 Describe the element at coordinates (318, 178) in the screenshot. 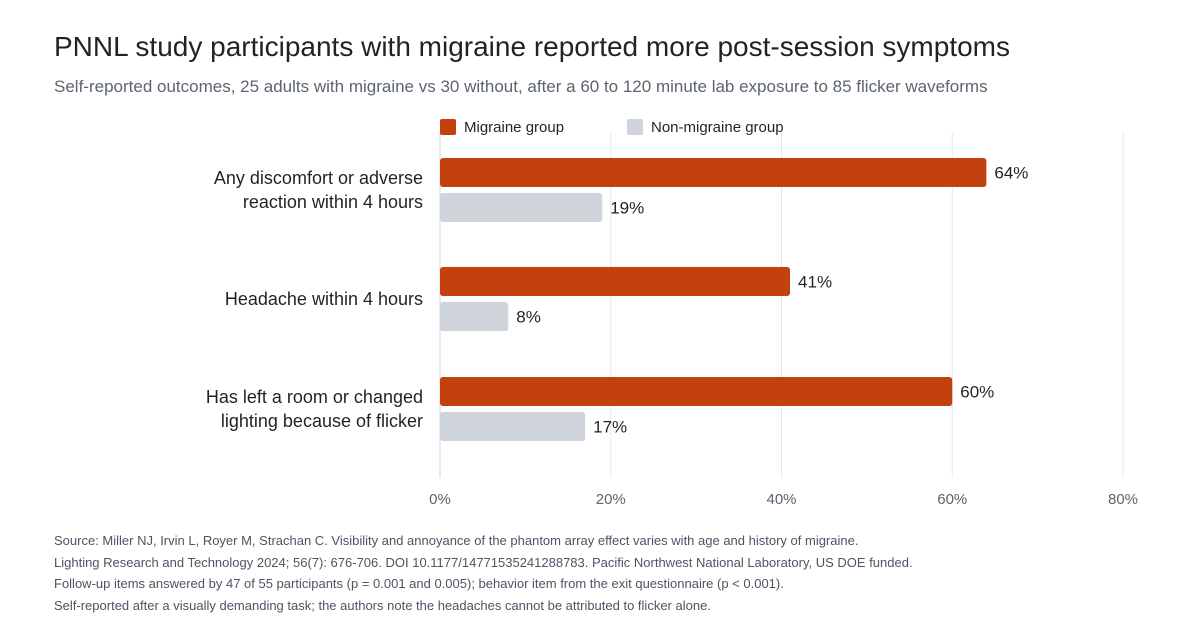

I see `category-label: Any discomfort or adverse` at that location.